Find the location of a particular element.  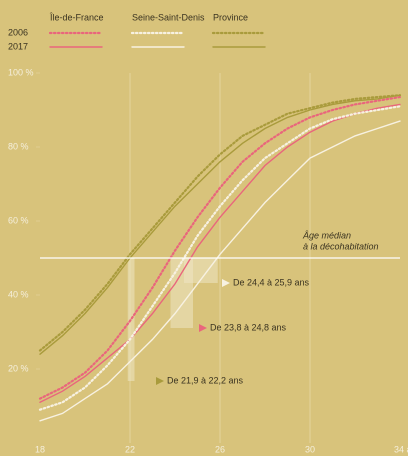

y-tick-label: 100 % is located at coordinates (21, 72).